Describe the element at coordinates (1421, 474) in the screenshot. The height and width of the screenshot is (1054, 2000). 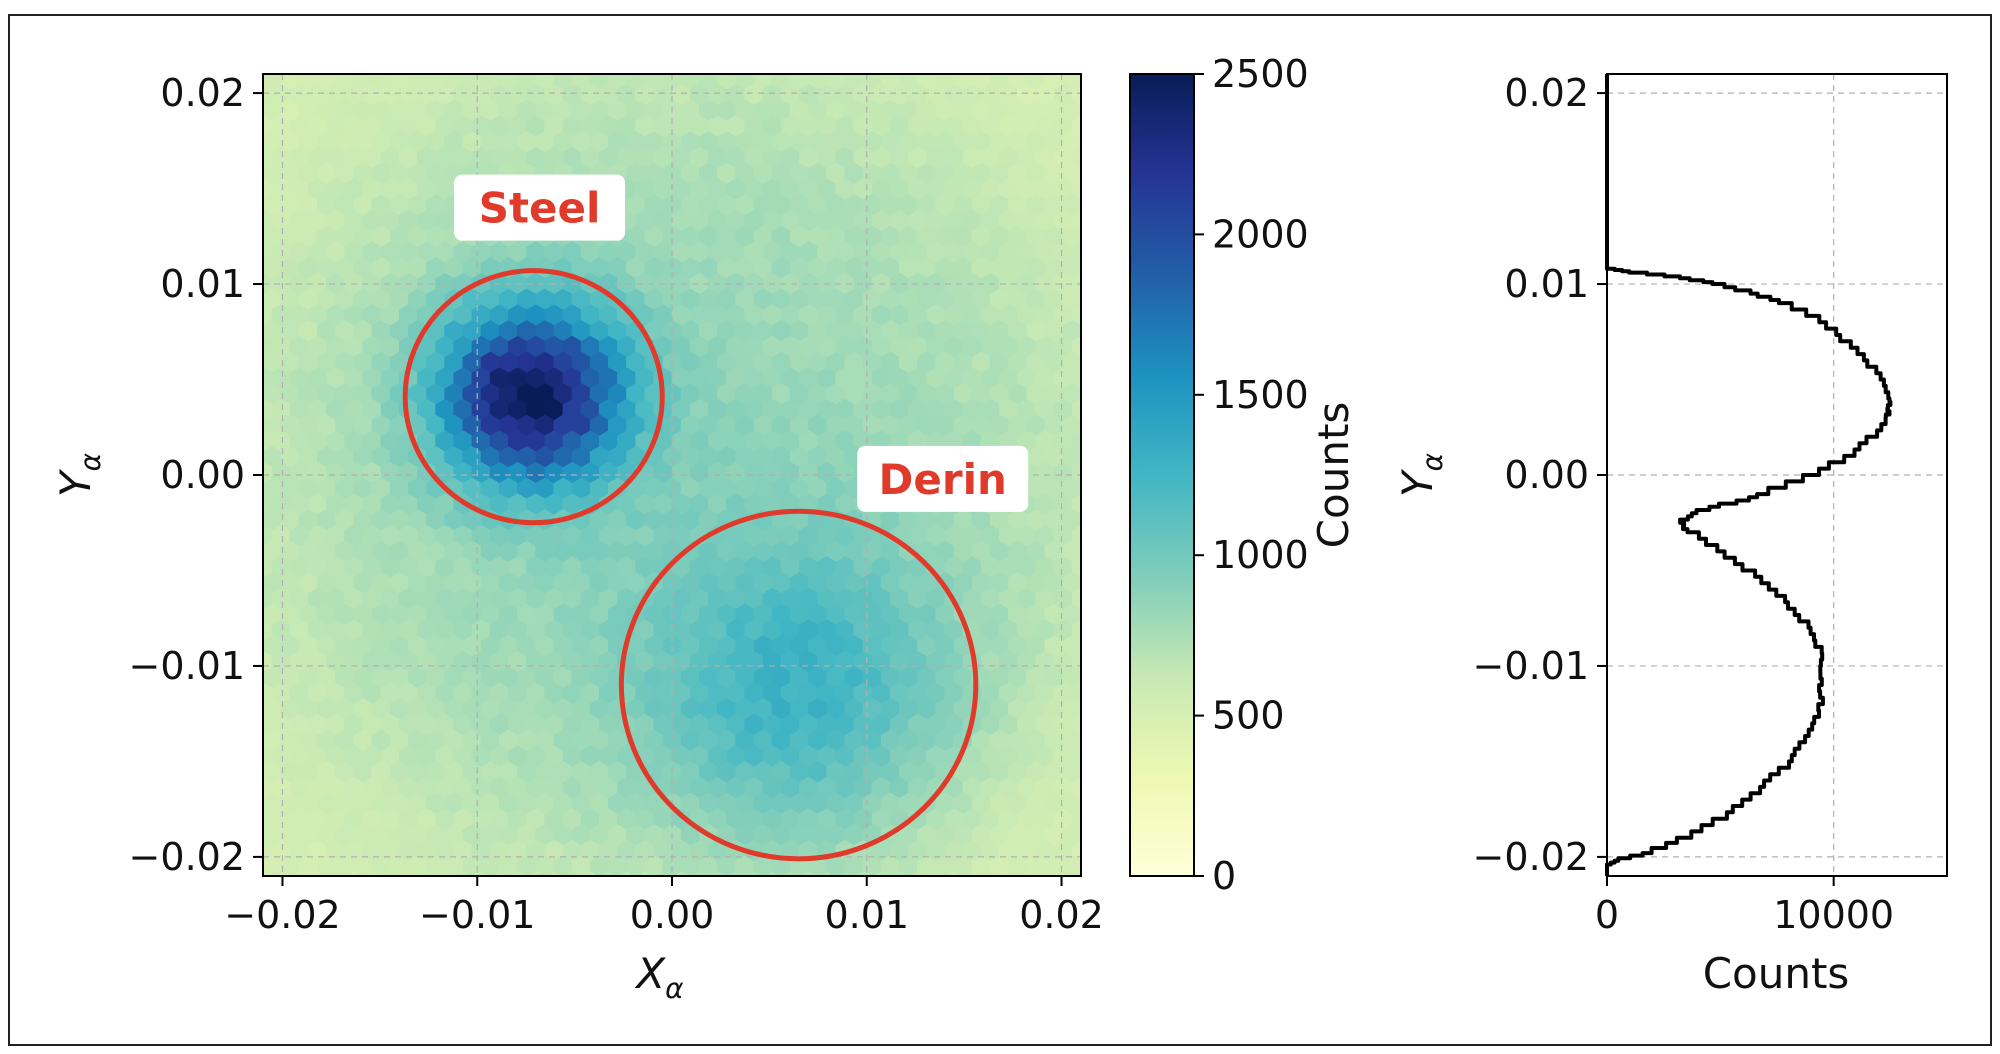
I see `histogram-y-axis-label: Yα` at that location.